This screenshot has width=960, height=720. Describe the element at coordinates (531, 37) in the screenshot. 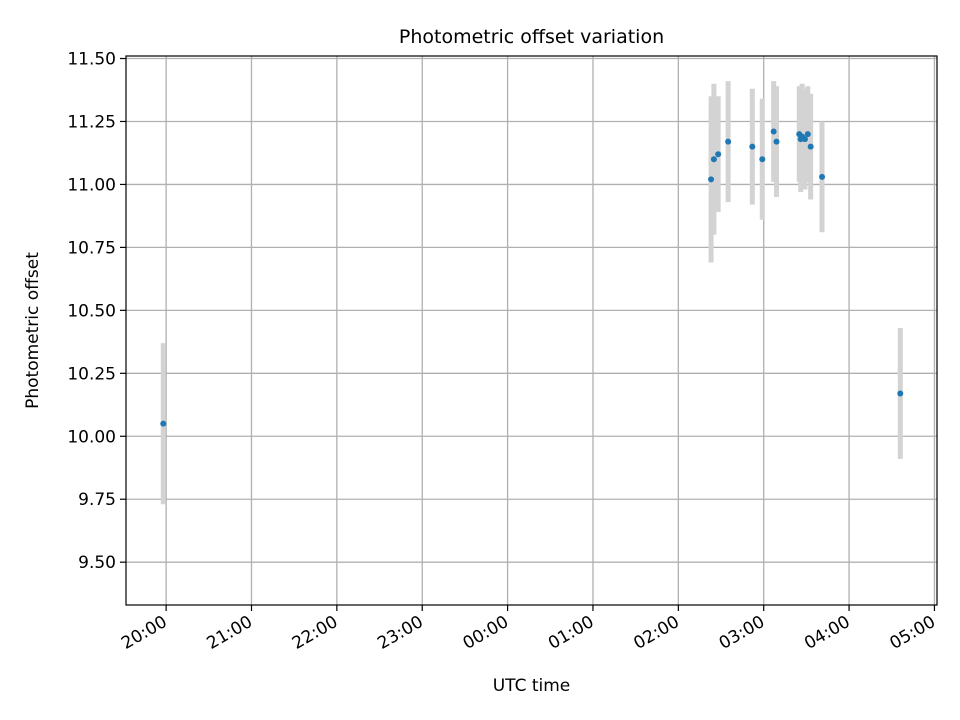

I see `chart-title: Photometric offset variation` at that location.